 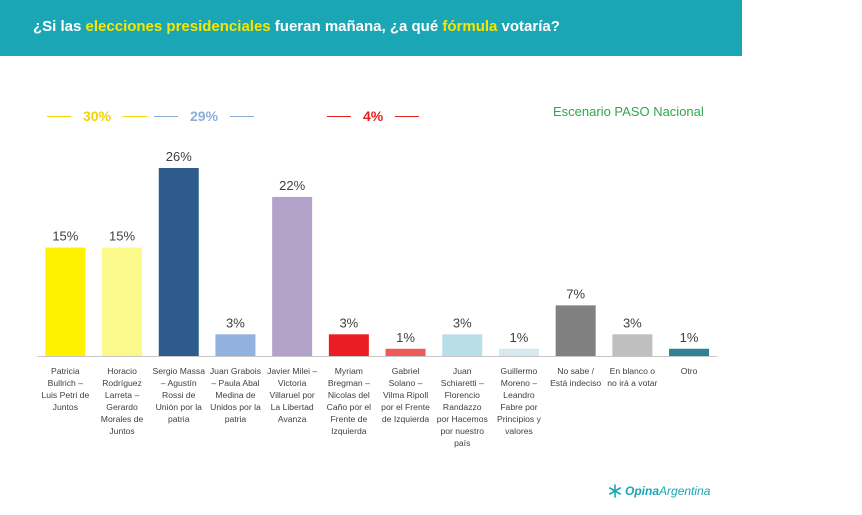 What do you see at coordinates (462, 371) in the screenshot?
I see `category-label: Juan` at bounding box center [462, 371].